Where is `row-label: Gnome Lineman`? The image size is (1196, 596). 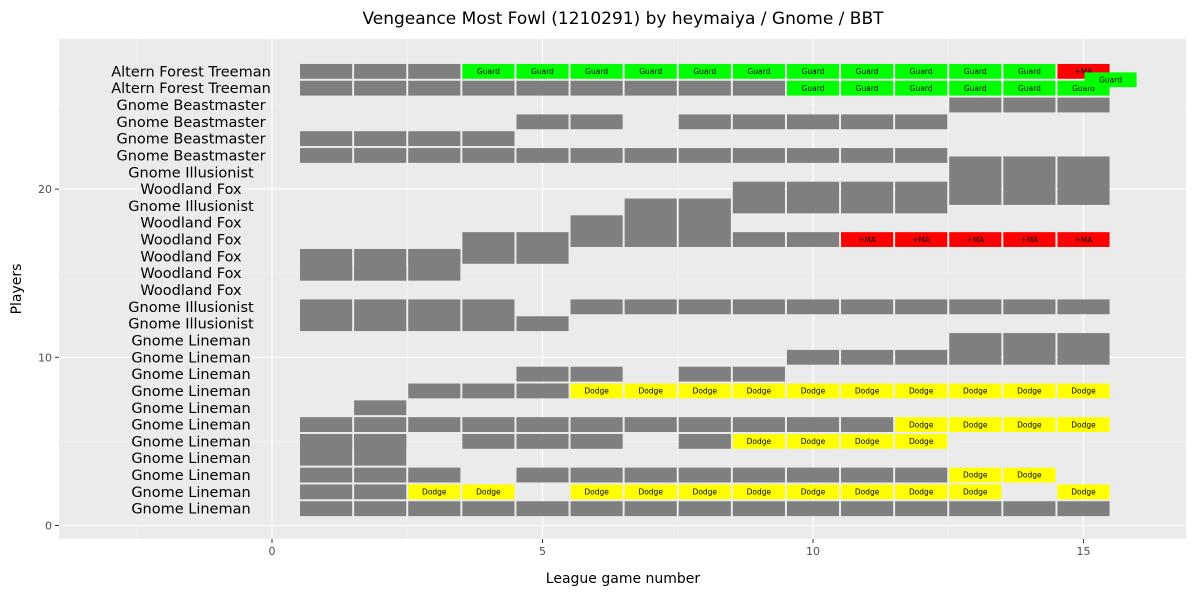 row-label: Gnome Lineman is located at coordinates (190, 510).